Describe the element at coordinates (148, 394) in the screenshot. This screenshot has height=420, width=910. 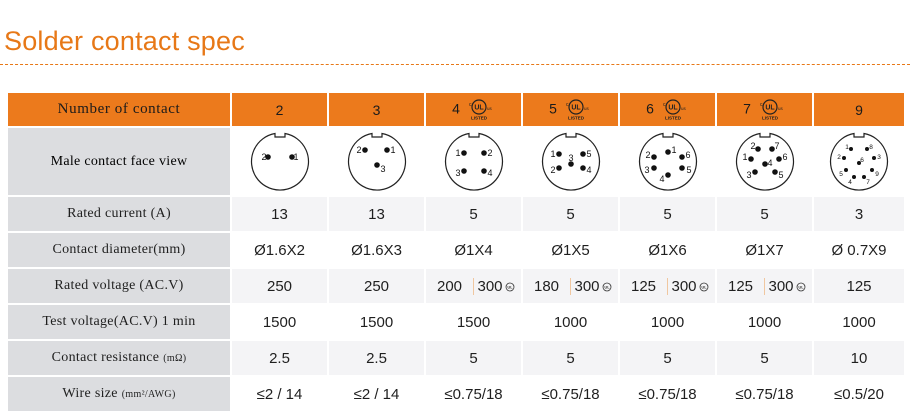
I see `row-label-unit: (mm²/AWG)` at that location.